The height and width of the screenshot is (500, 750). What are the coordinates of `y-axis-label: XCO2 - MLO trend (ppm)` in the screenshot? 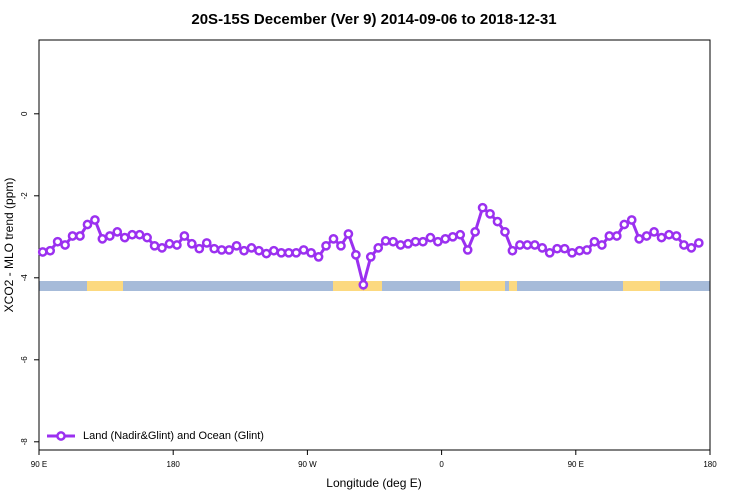 It's located at (9, 245).